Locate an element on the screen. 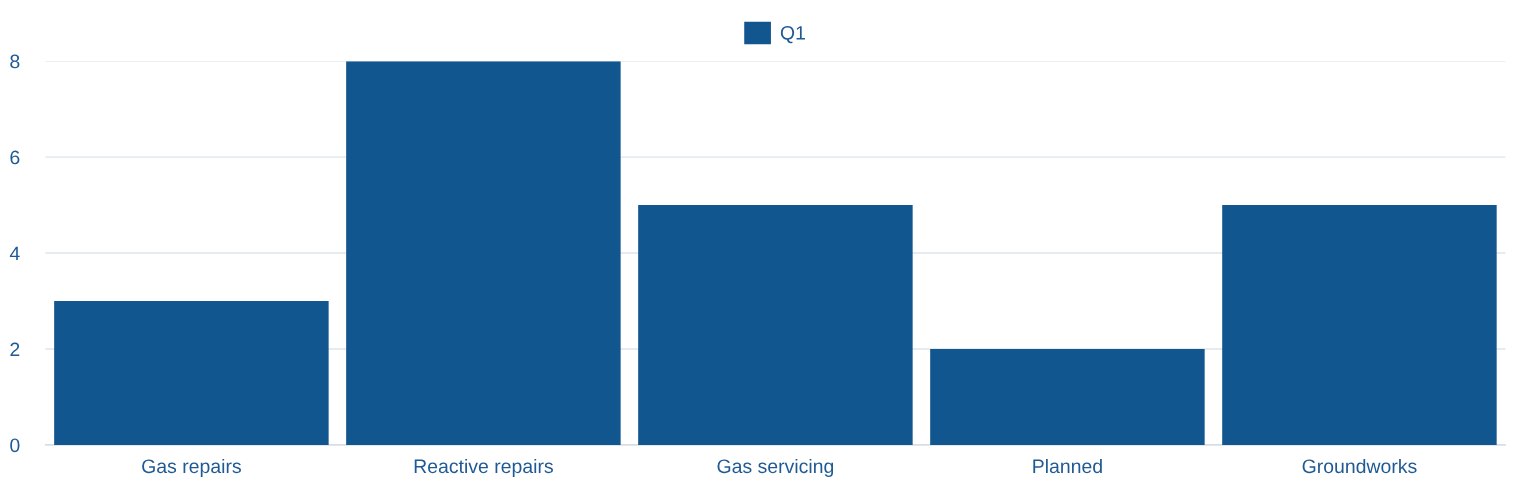  legend-label: Q1 is located at coordinates (792, 34).